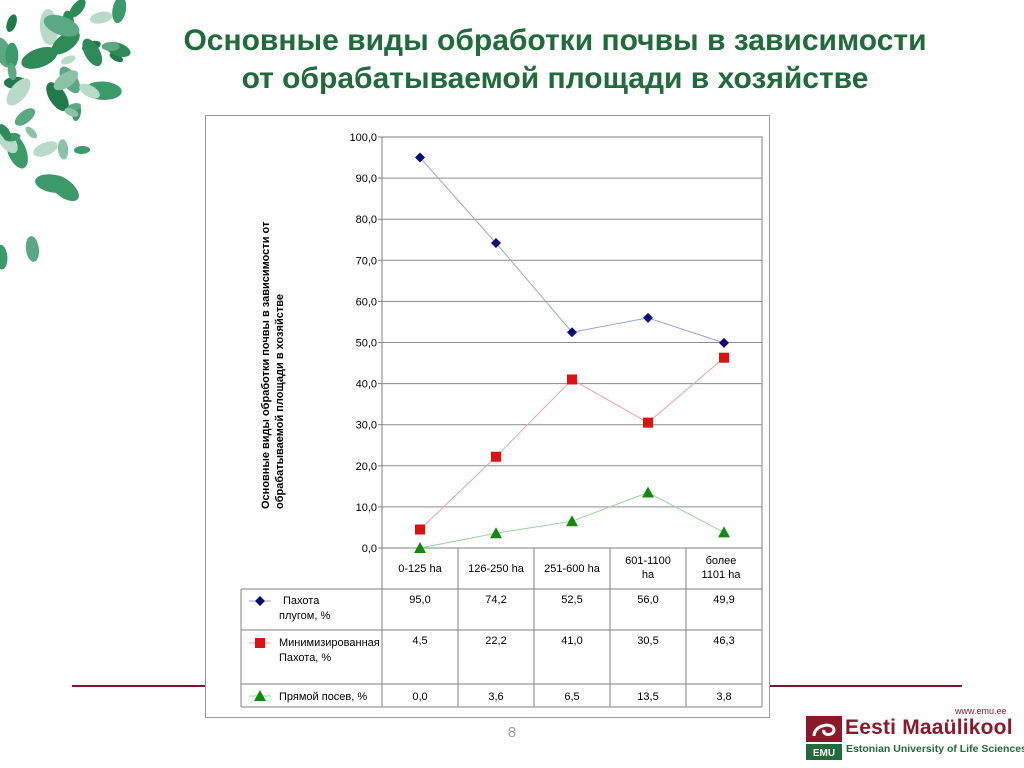 The width and height of the screenshot is (1024, 768). Describe the element at coordinates (495, 641) in the screenshot. I see `table-value: 22,2` at that location.